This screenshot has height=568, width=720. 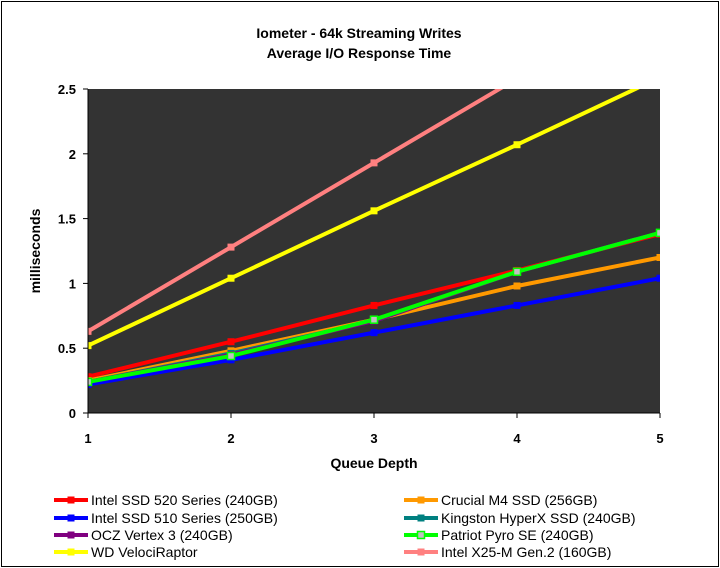 What do you see at coordinates (184, 500) in the screenshot?
I see `legend-label: Intel SSD 520 Series (240GB)` at bounding box center [184, 500].